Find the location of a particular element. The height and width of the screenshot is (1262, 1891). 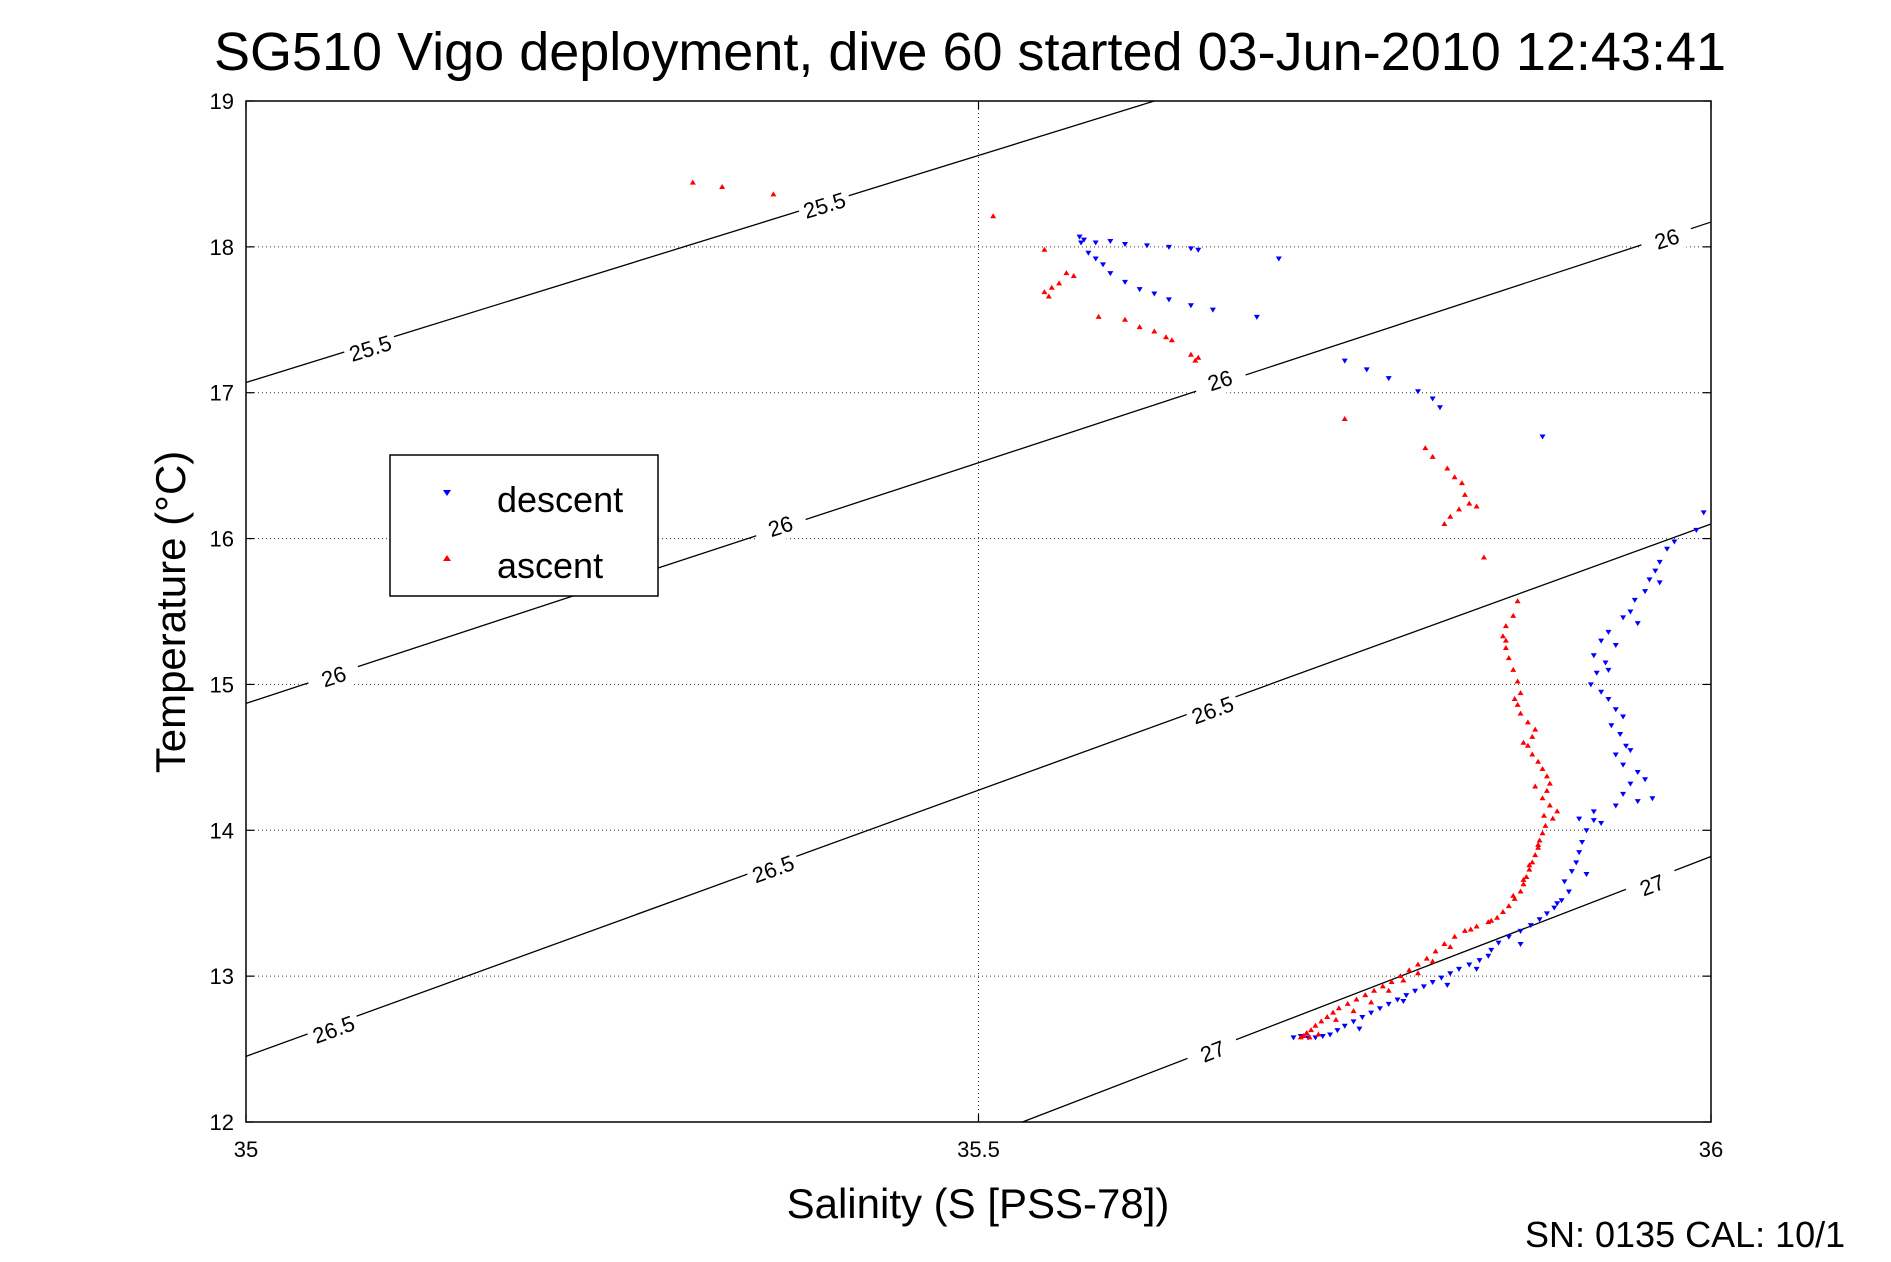

y-tick-label: 17 is located at coordinates (222, 393).